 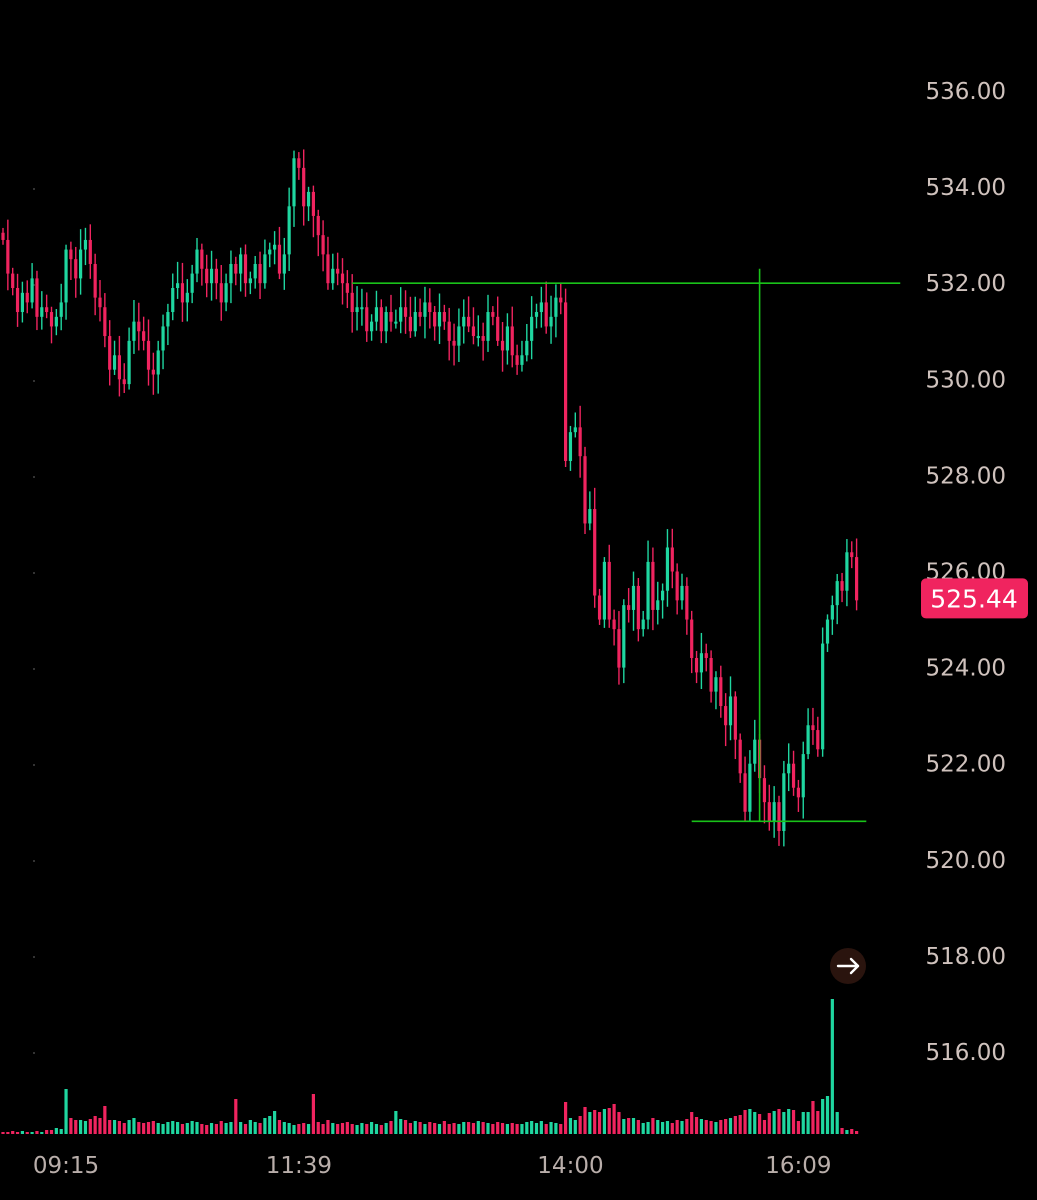 What do you see at coordinates (966, 669) in the screenshot?
I see `price-tick-label: 524.00` at bounding box center [966, 669].